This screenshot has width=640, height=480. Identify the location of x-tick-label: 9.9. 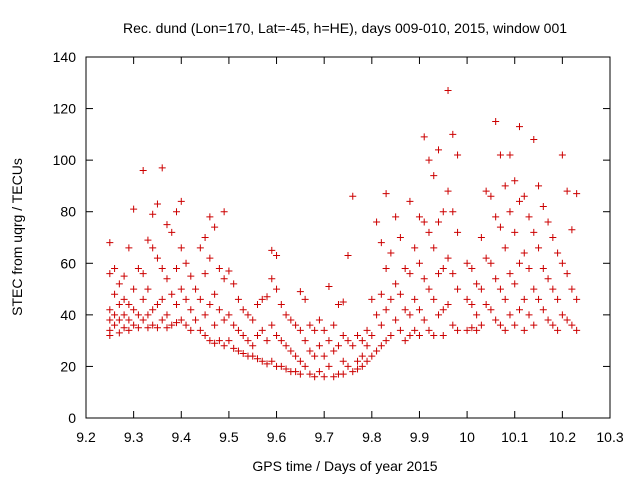
(420, 437).